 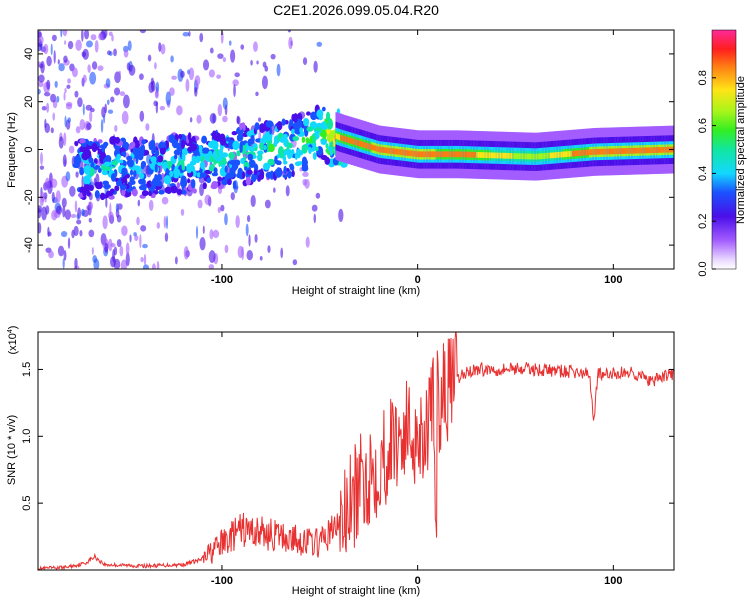 What do you see at coordinates (29, 245) in the screenshot?
I see `spectrogram-y-tick-label: -40` at bounding box center [29, 245].